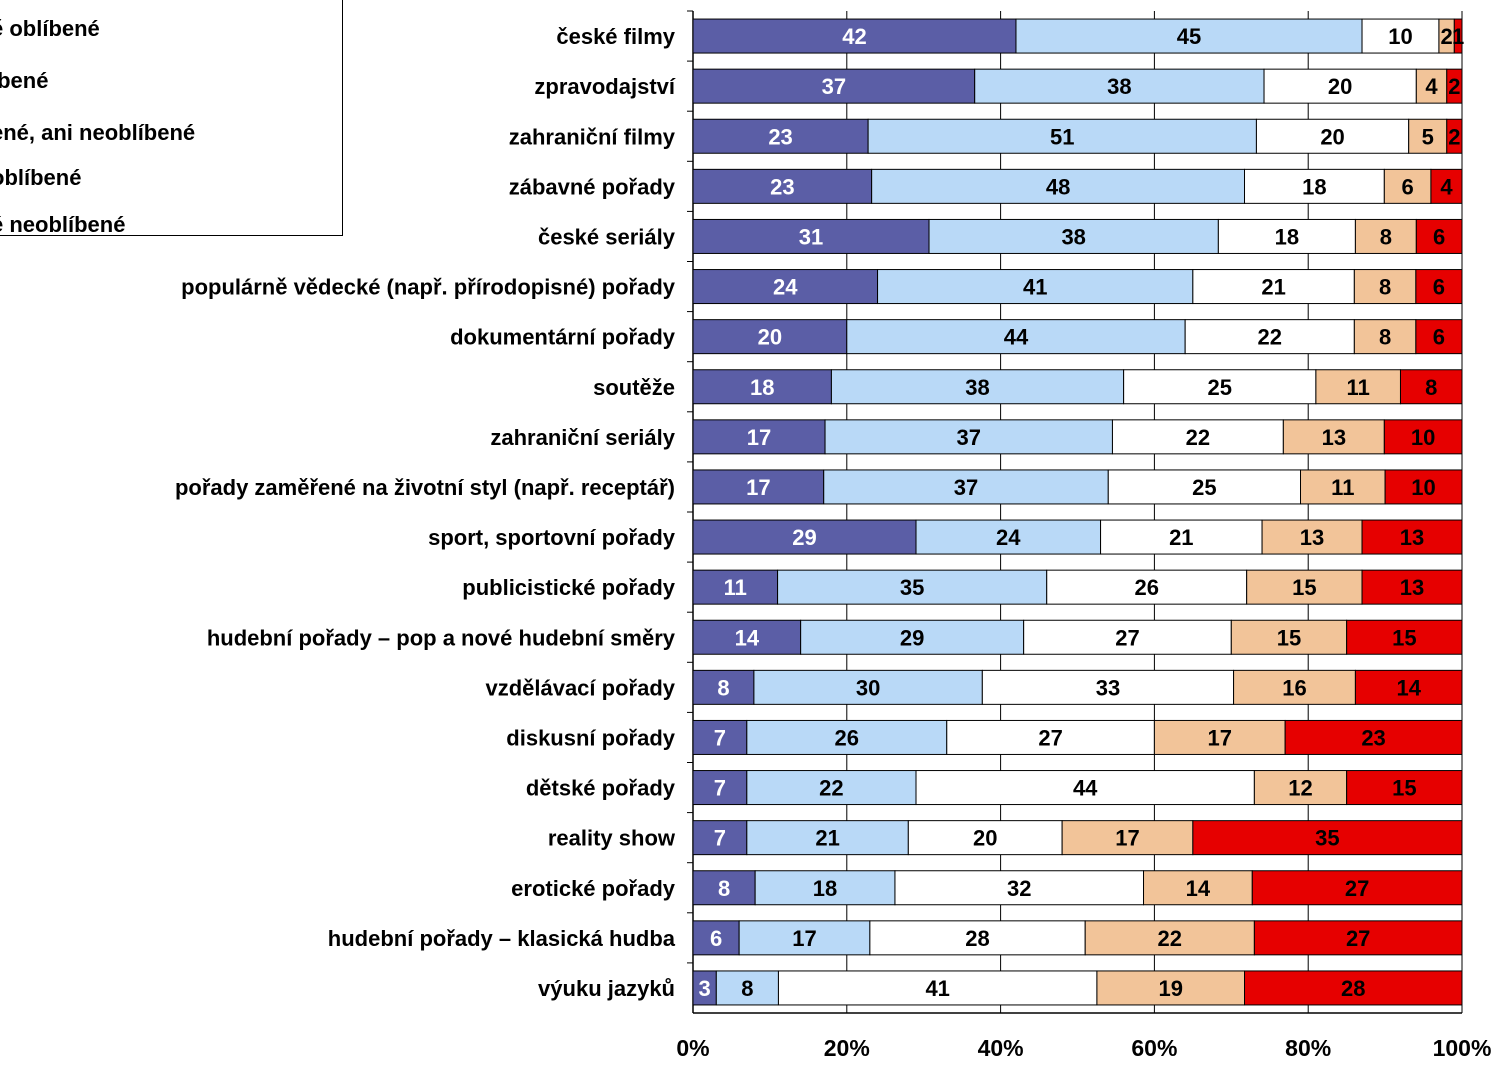  Describe the element at coordinates (1198, 888) in the screenshot. I see `data-label: 14` at that location.